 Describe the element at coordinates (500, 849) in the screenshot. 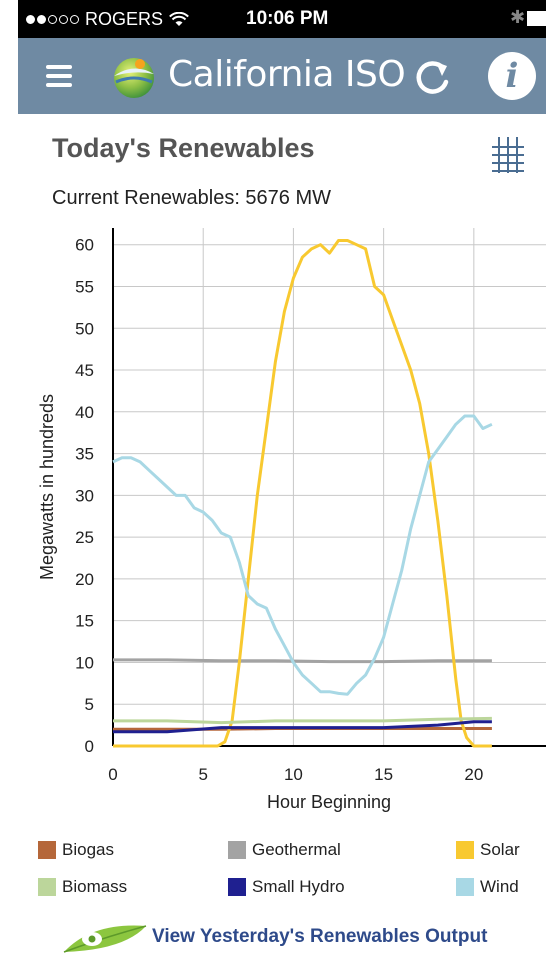

I see `legend-label: Solar` at that location.